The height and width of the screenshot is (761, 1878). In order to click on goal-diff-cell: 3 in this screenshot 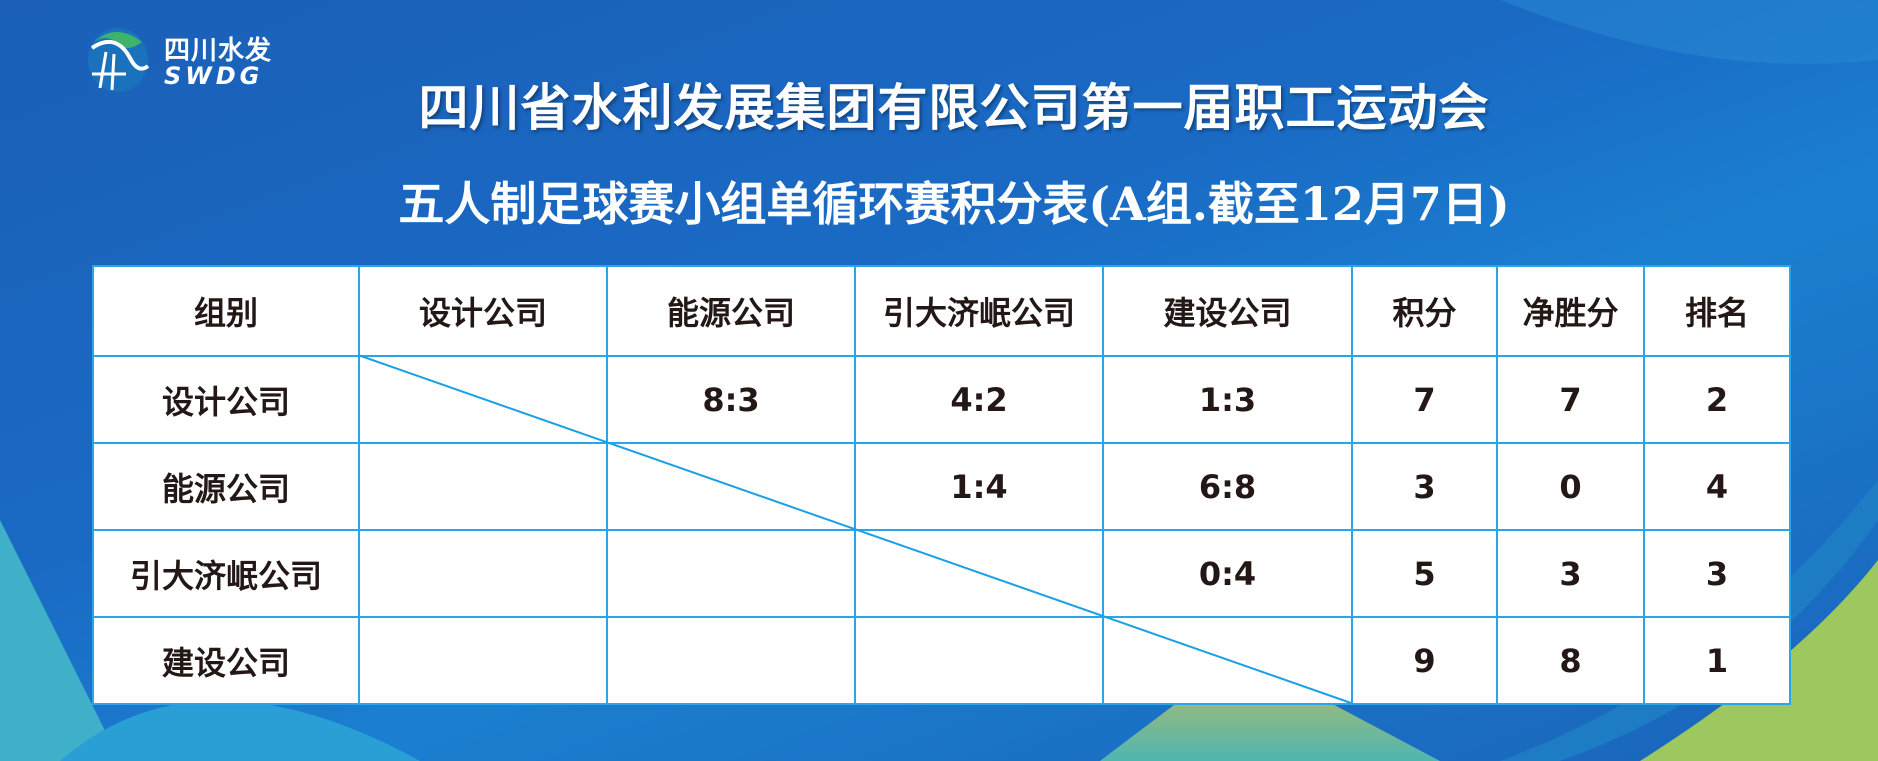, I will do `click(1570, 573)`.